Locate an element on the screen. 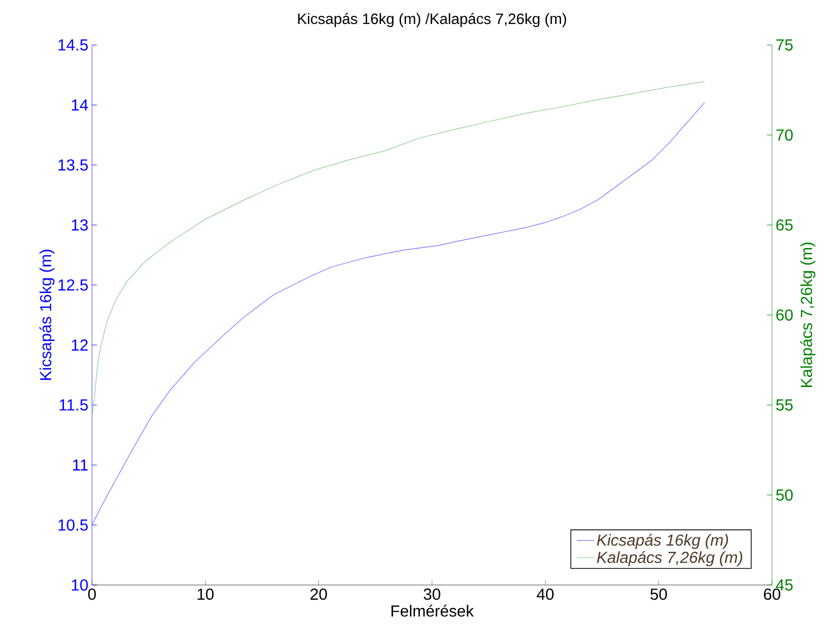 The height and width of the screenshot is (637, 826). x-axis-title: Felmérések is located at coordinates (433, 610).